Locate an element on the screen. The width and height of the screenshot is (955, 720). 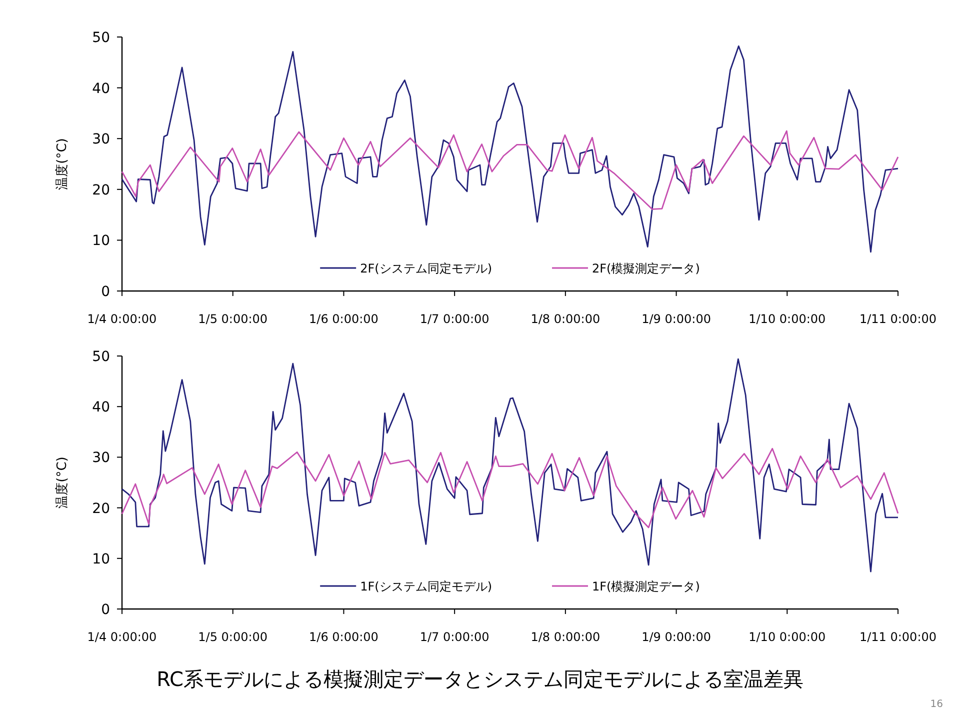
legend-label: 2F(模擬測定データ) is located at coordinates (646, 269).